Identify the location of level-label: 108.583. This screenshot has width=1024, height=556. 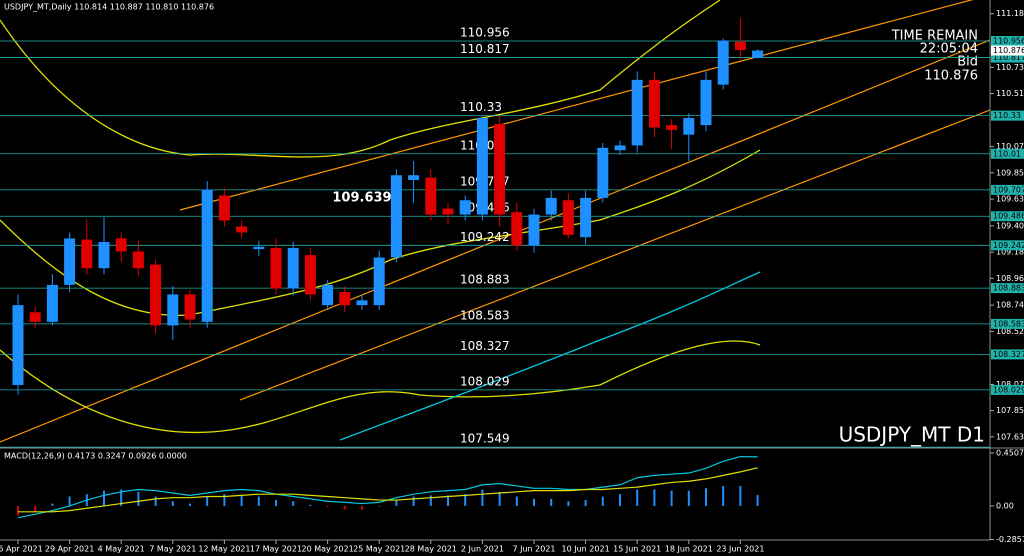
(485, 315).